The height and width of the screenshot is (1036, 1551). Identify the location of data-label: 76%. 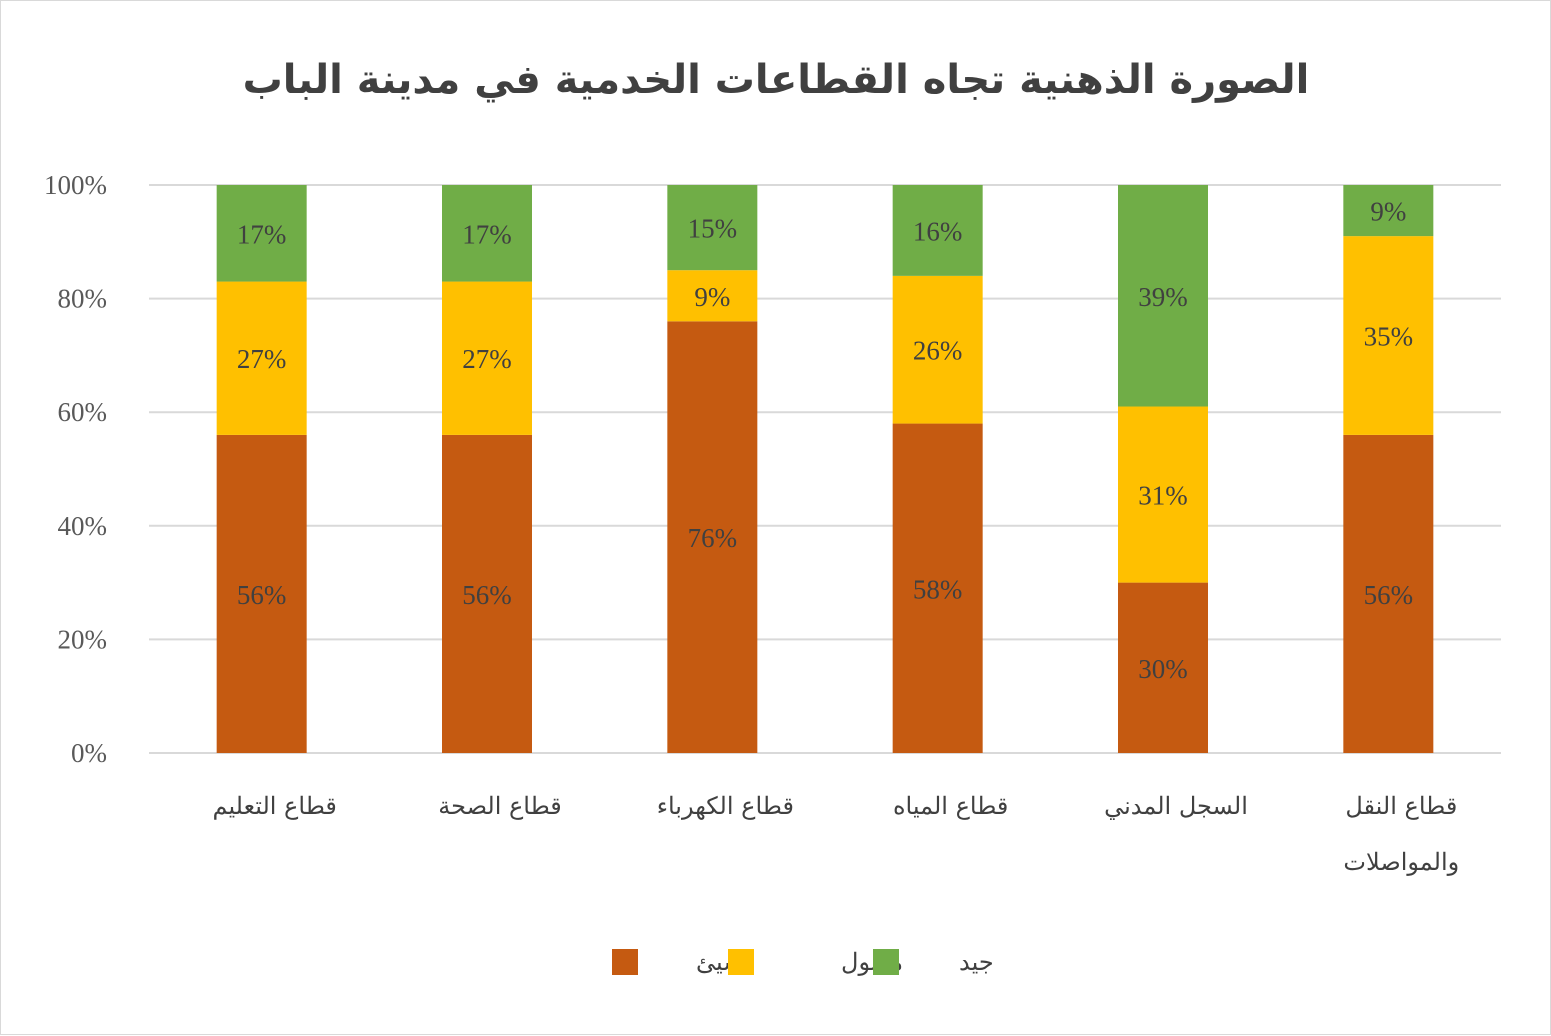
(713, 538).